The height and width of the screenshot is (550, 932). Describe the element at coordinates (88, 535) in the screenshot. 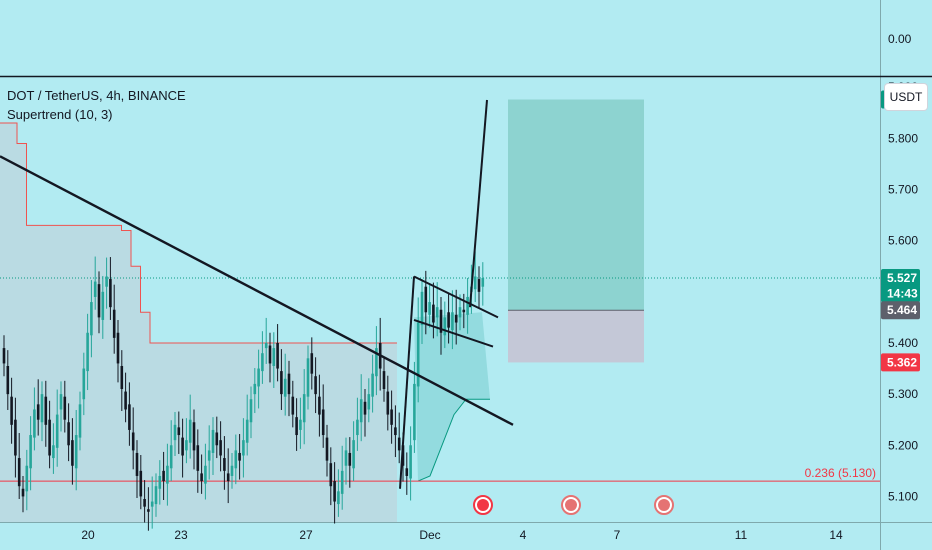

I see `time-tick-label: 20` at that location.